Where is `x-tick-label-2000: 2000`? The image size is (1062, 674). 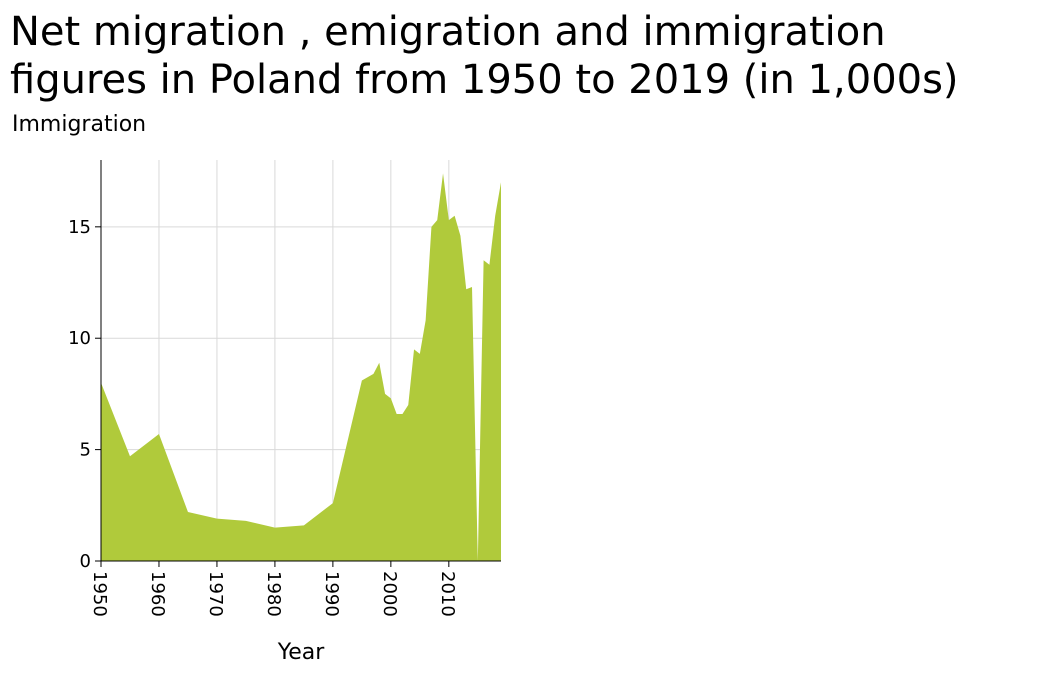 x-tick-label-2000: 2000 is located at coordinates (389, 594).